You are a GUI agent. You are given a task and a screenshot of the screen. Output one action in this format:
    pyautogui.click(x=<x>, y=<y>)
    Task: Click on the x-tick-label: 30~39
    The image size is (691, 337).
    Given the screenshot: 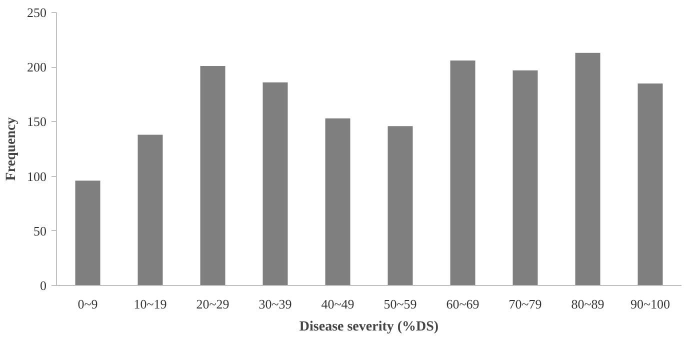 What is the action you would take?
    pyautogui.click(x=275, y=304)
    